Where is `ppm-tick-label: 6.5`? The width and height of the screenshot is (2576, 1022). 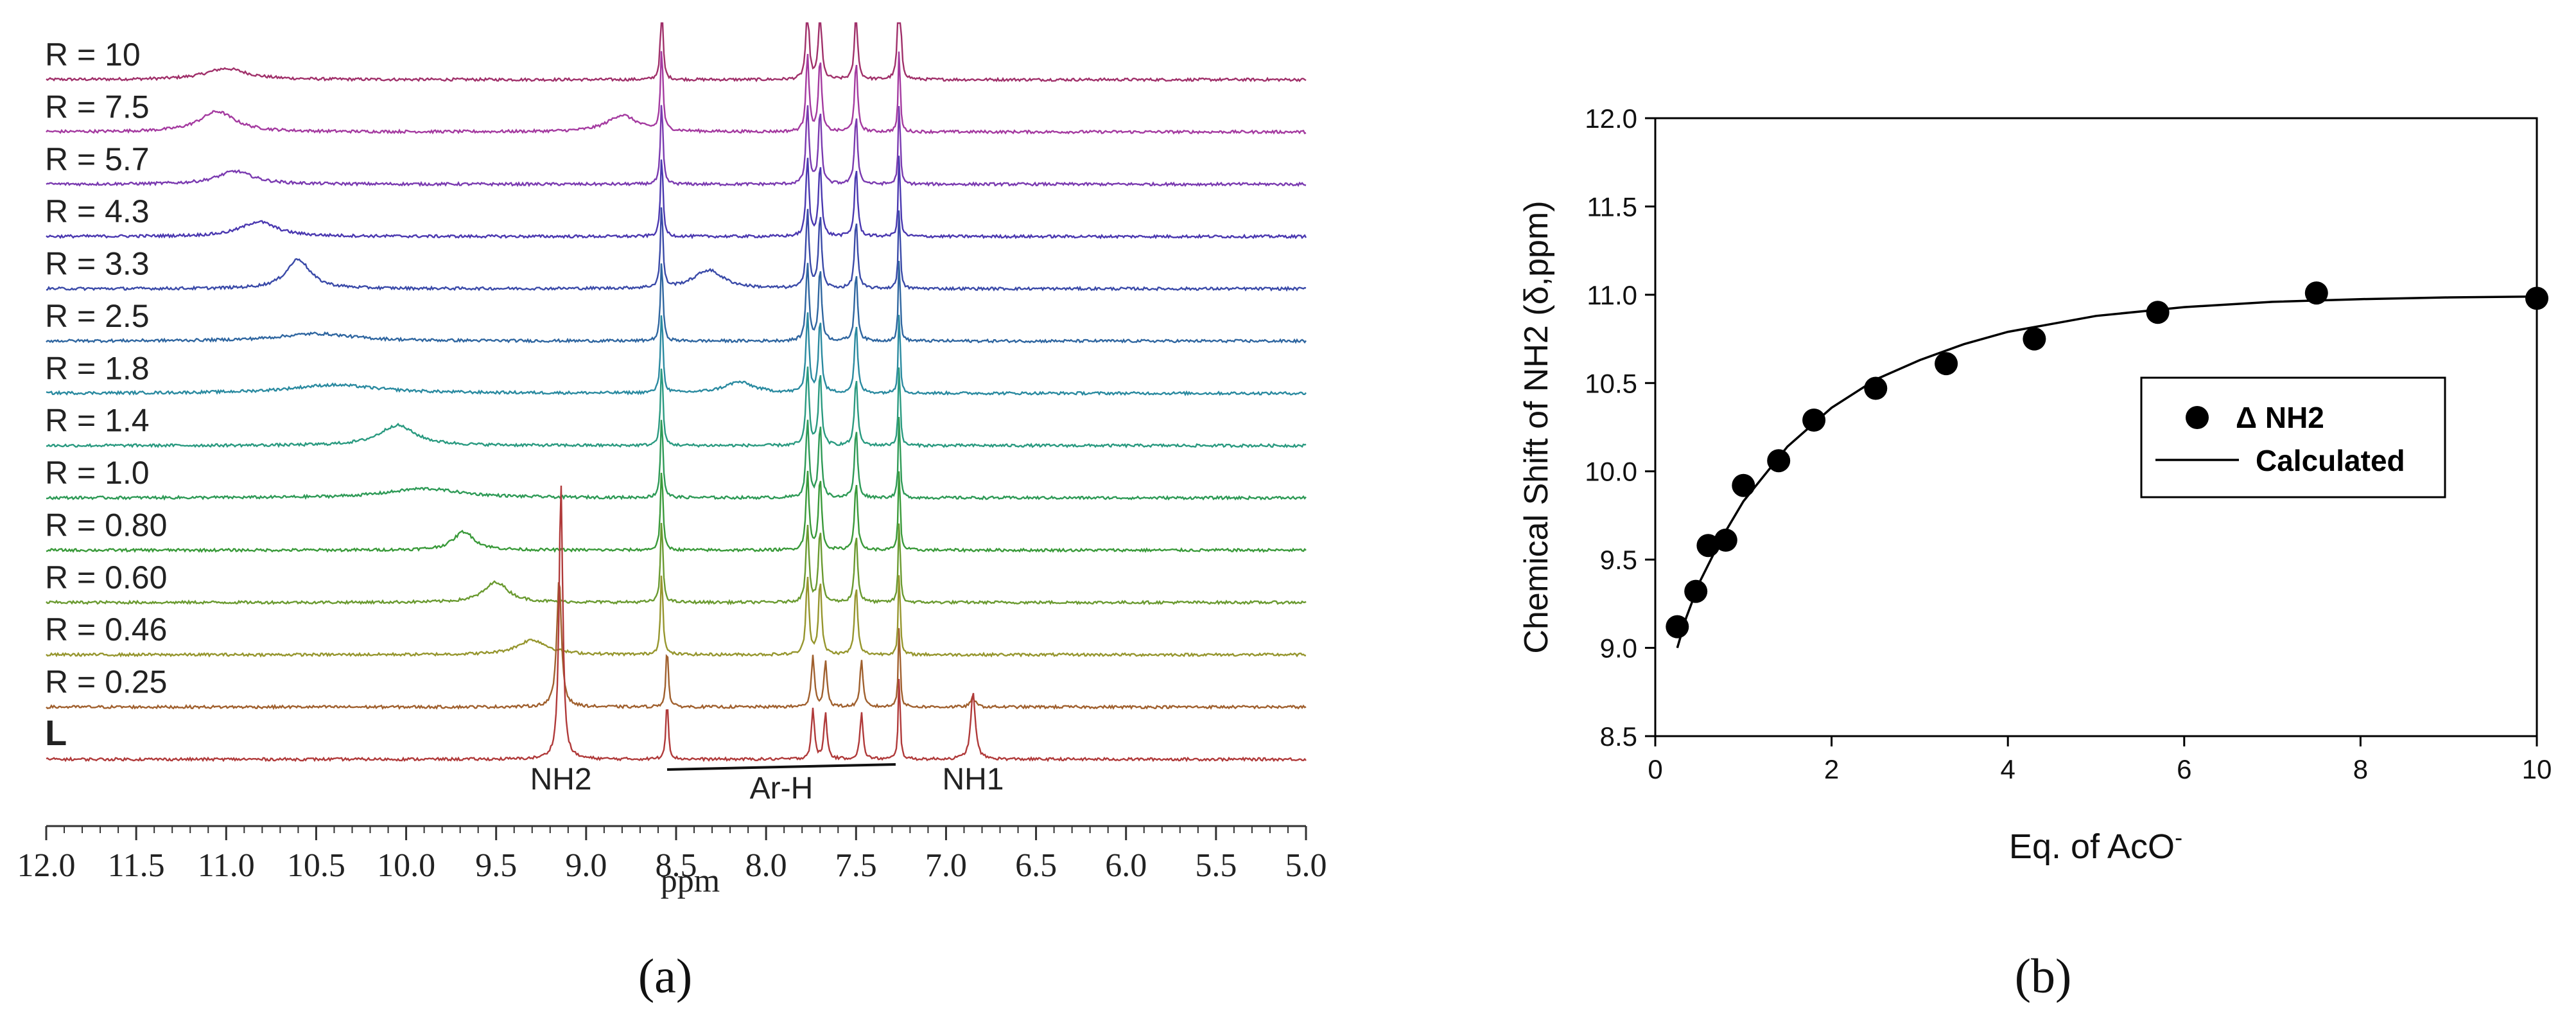
ppm-tick-label: 6.5 is located at coordinates (1036, 865).